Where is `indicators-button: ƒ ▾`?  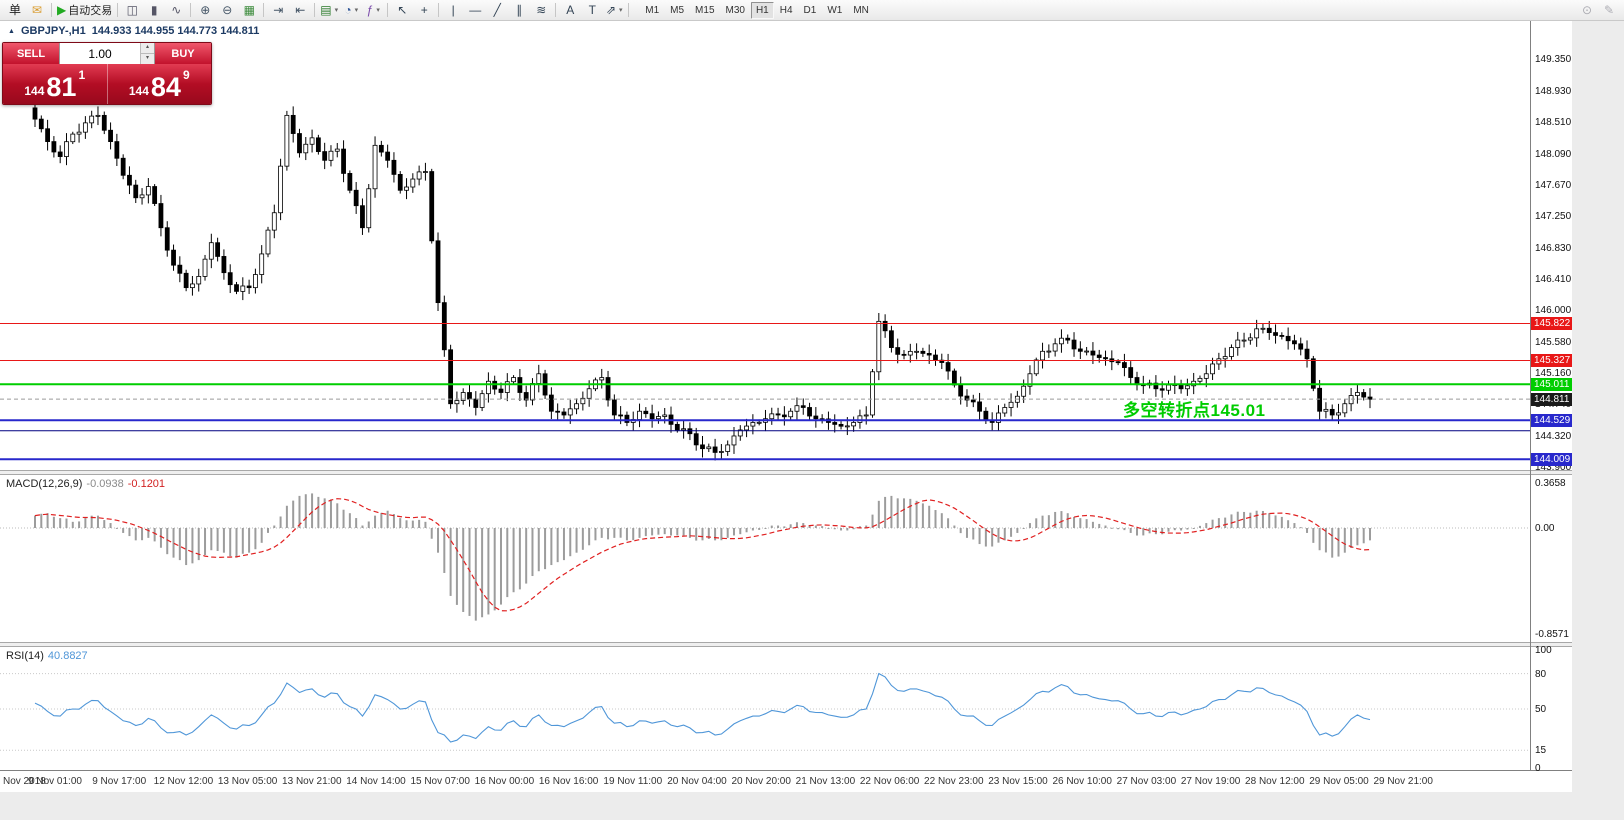
indicators-button: ƒ ▾ is located at coordinates (373, 10).